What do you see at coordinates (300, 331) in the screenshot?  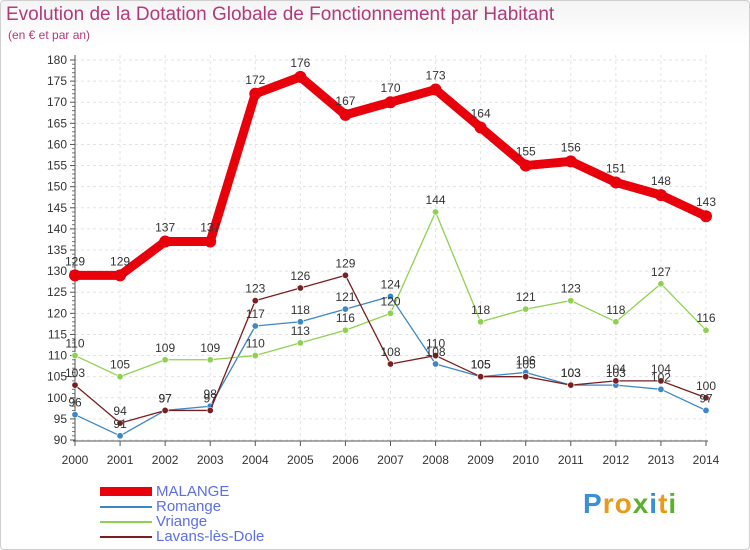 I see `data-label-vriange: 113` at bounding box center [300, 331].